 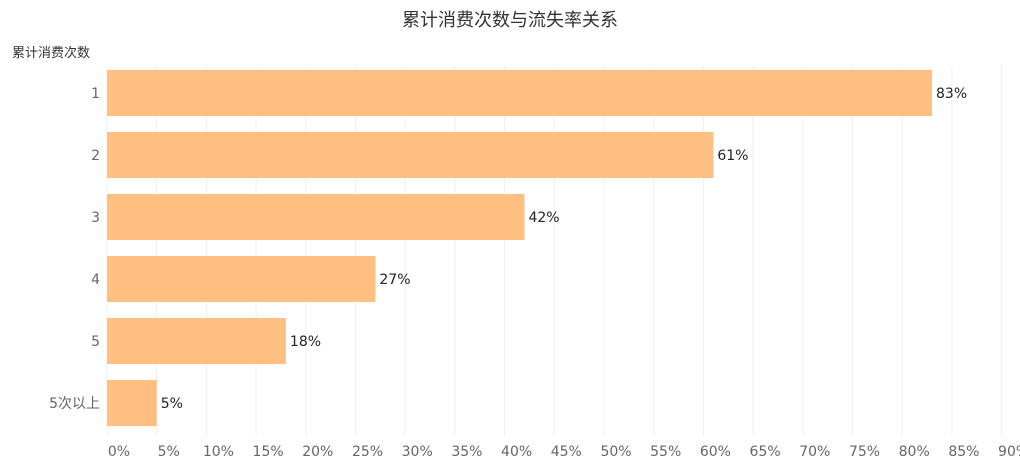 I want to click on x-tick-label: 0%, so click(x=119, y=452).